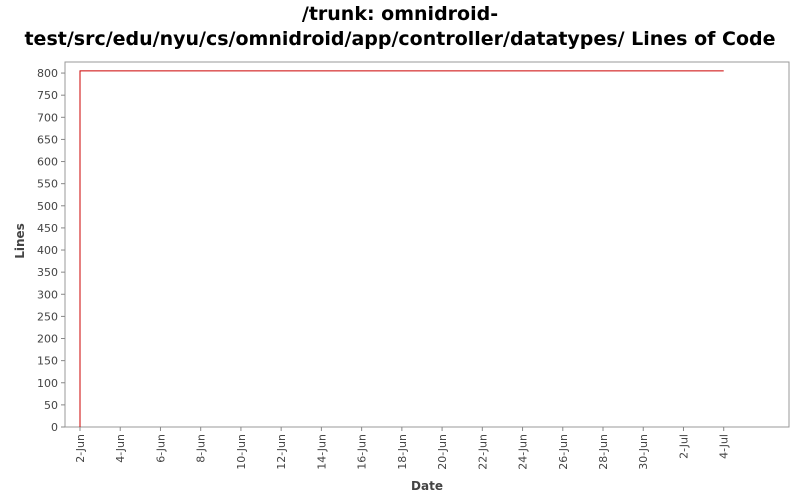 The height and width of the screenshot is (500, 800). Describe the element at coordinates (47, 272) in the screenshot. I see `y-tick-label: 350` at that location.